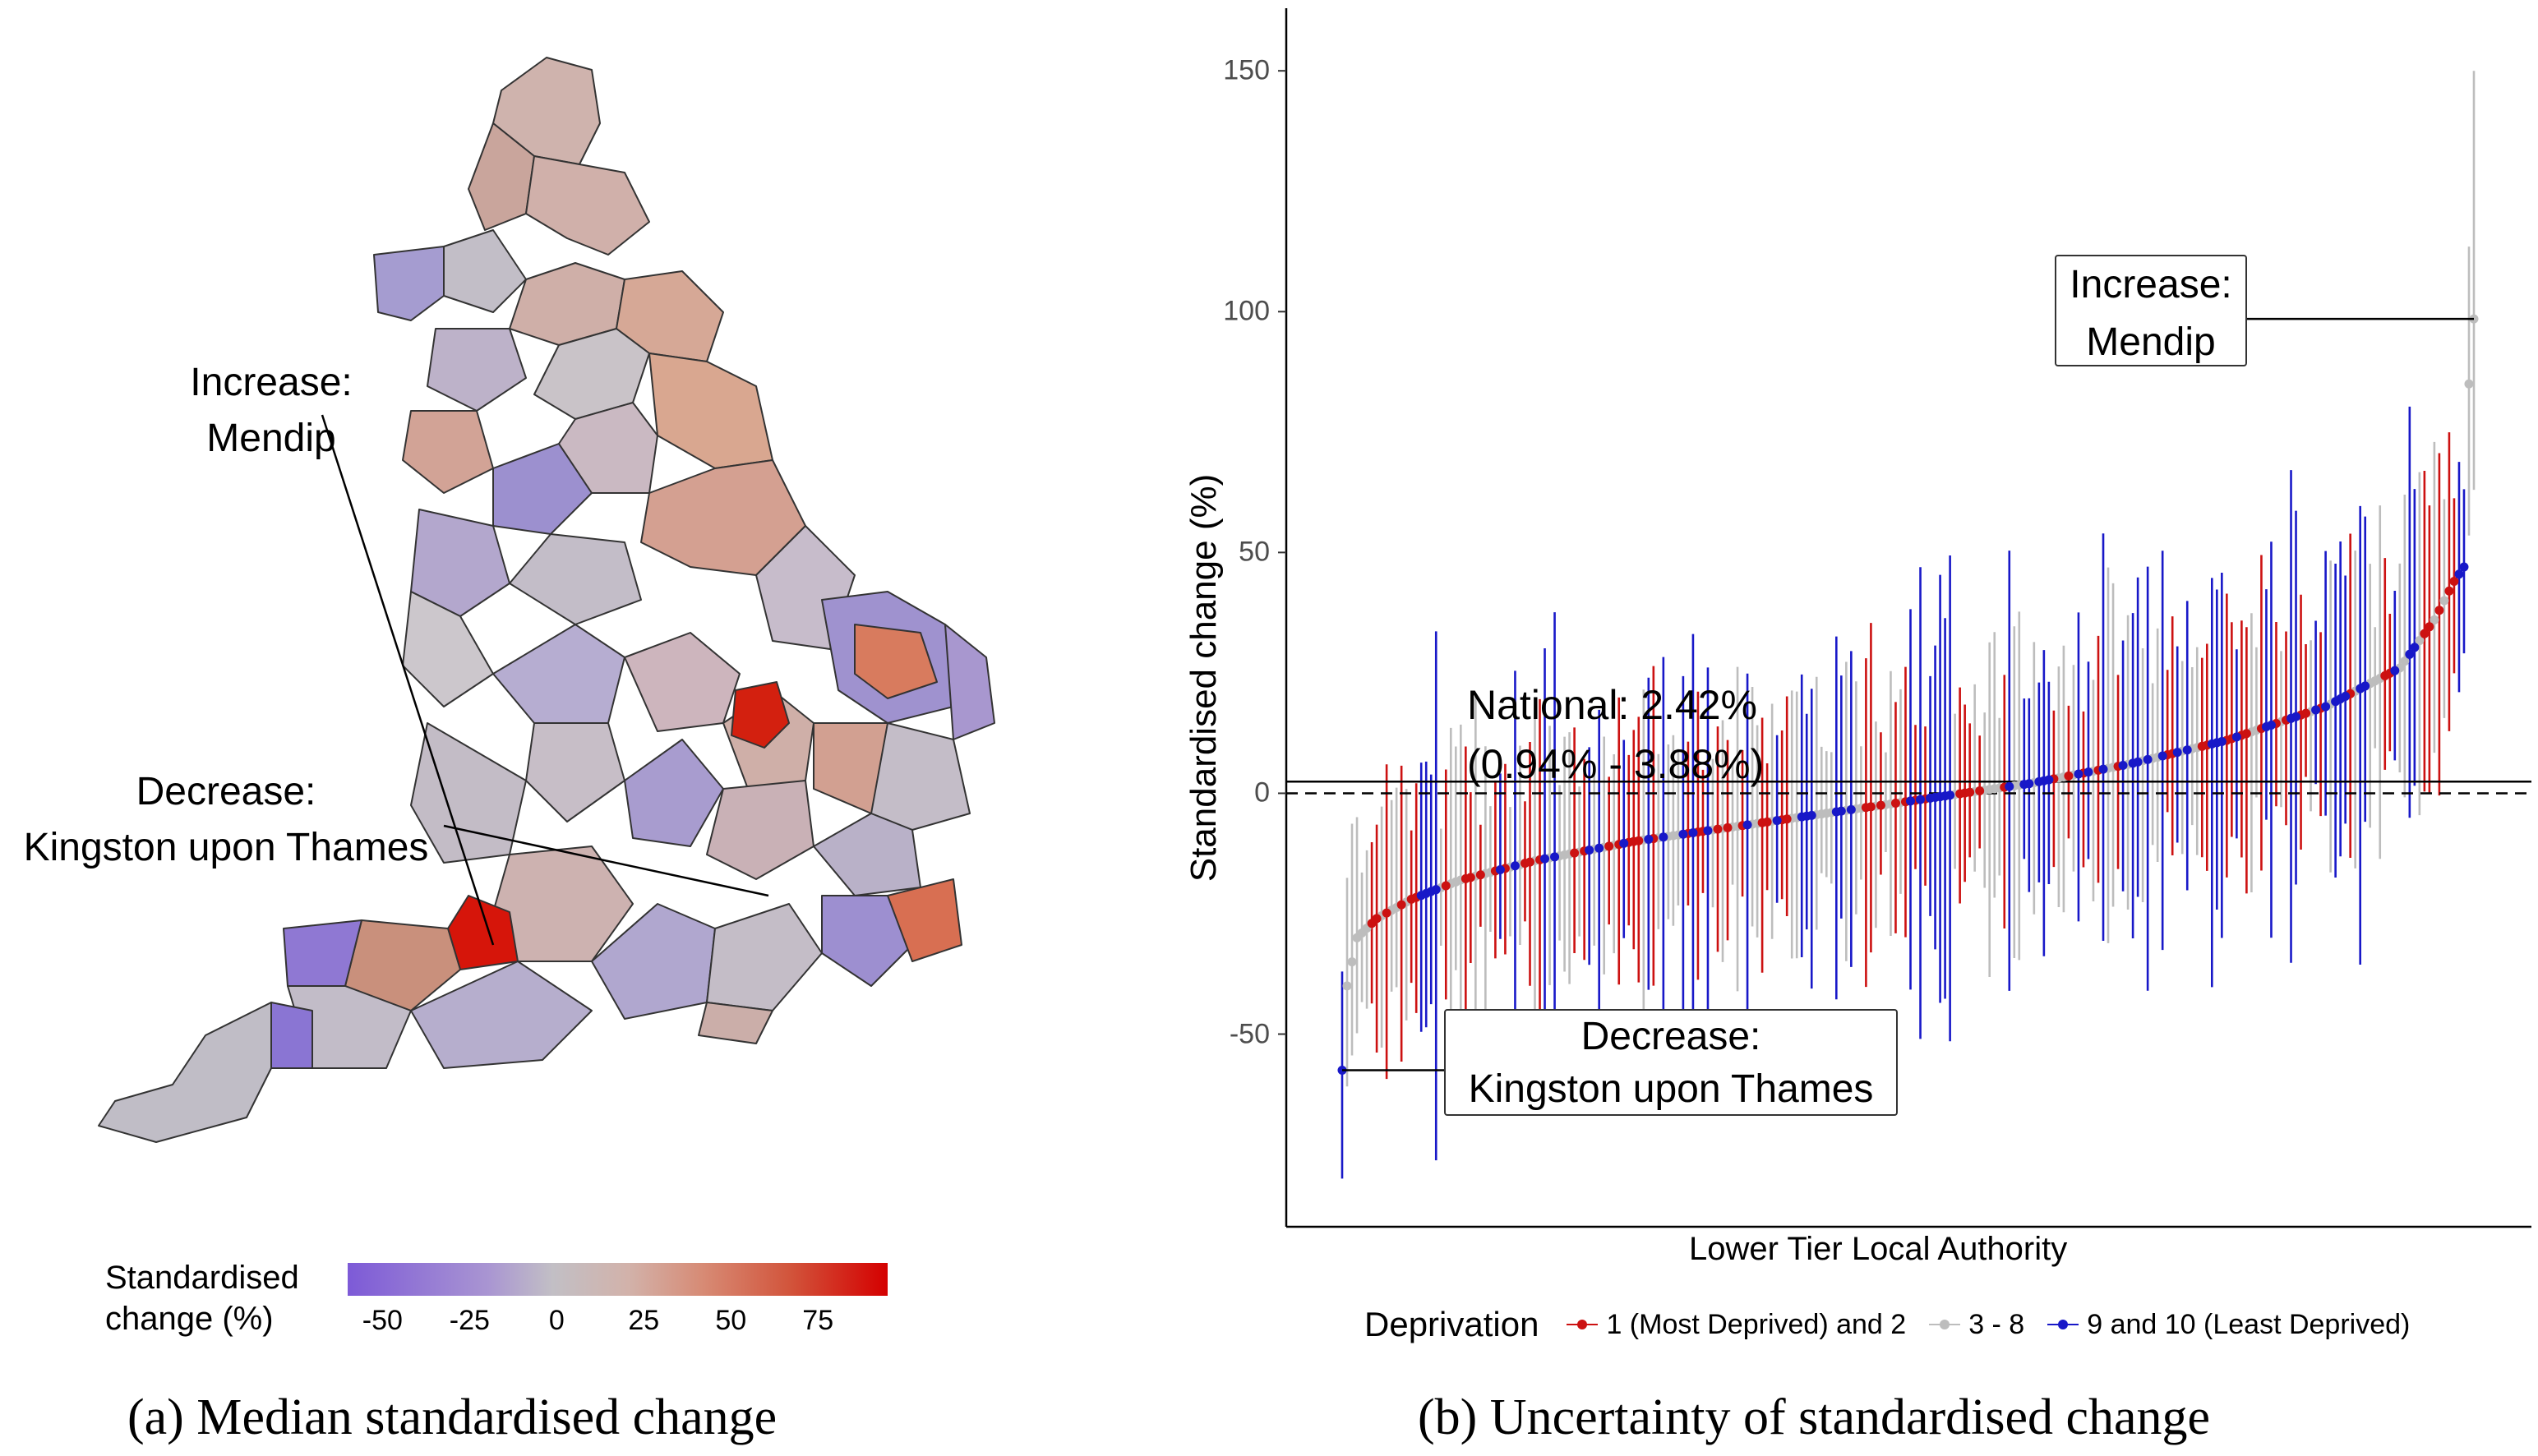  I want to click on x-axis-title: Lower Tier Local Authority, so click(1878, 1249).